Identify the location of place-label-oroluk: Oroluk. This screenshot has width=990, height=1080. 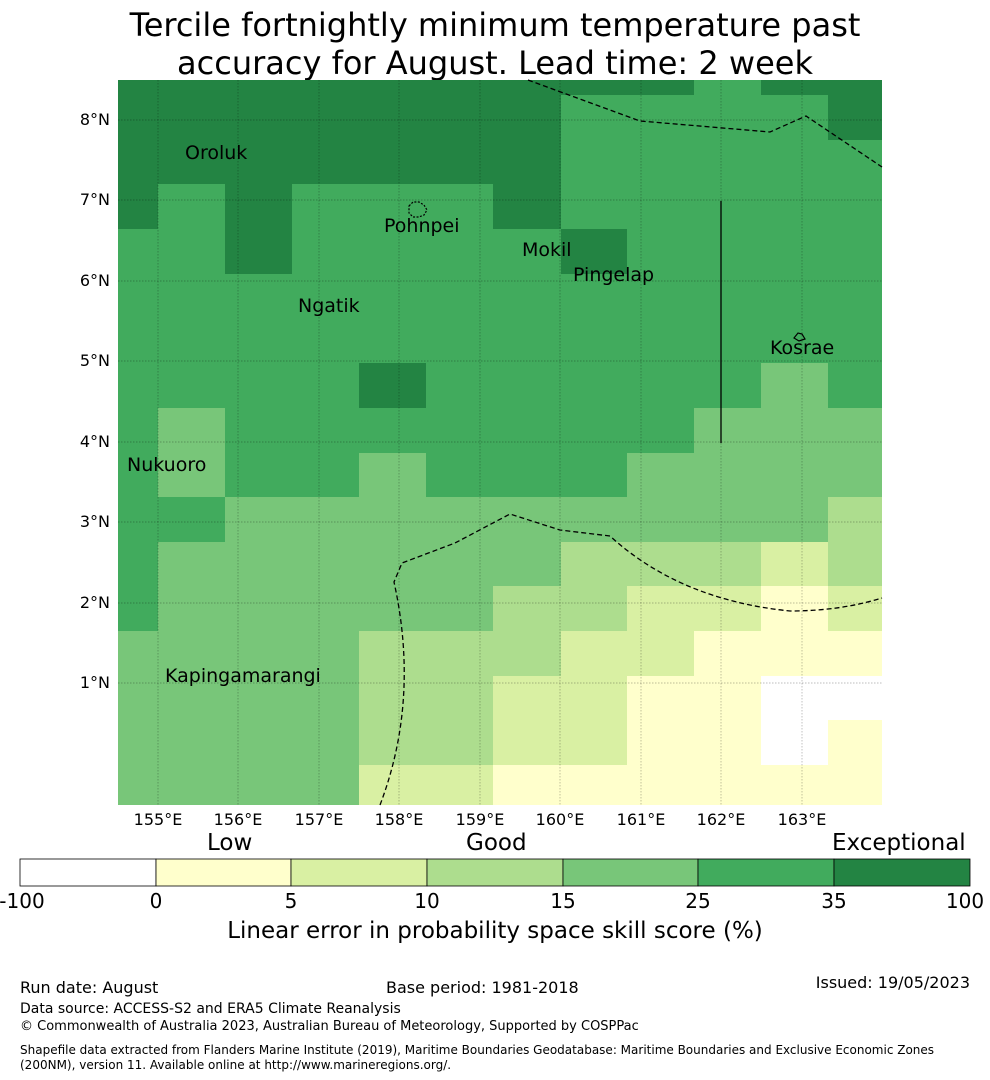
(216, 153).